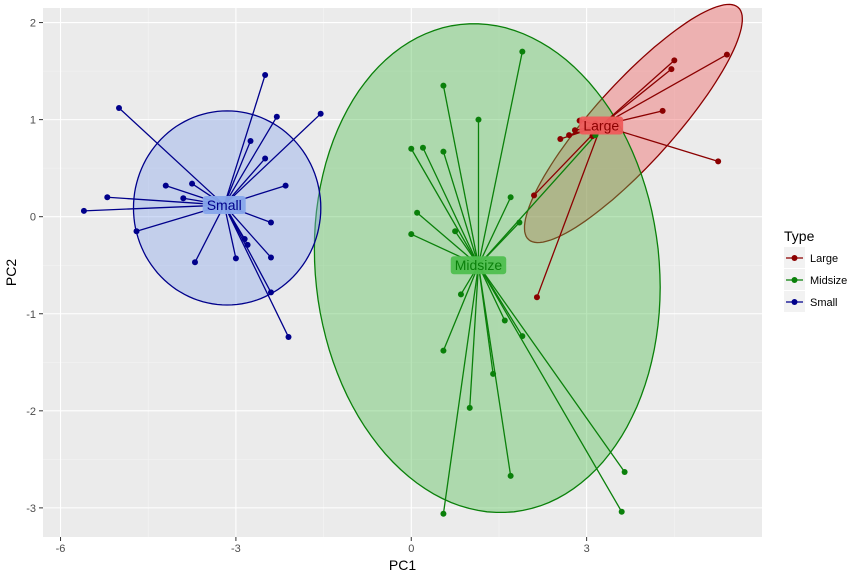 The image size is (864, 577). I want to click on group-label-text: Midsize, so click(479, 265).